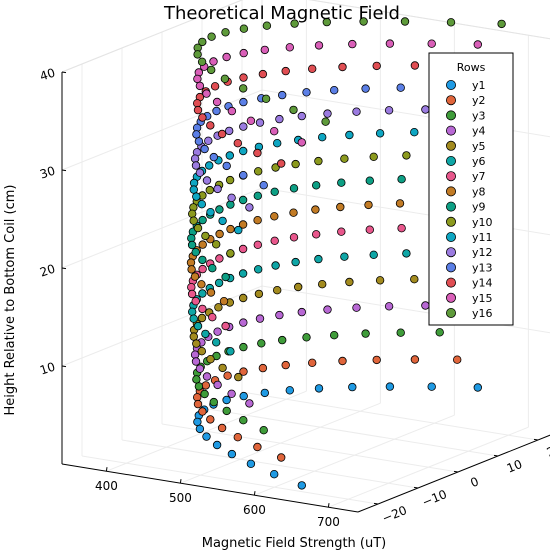 This screenshot has height=550, width=550. What do you see at coordinates (152, 36) in the screenshot?
I see `grid-edge` at bounding box center [152, 36].